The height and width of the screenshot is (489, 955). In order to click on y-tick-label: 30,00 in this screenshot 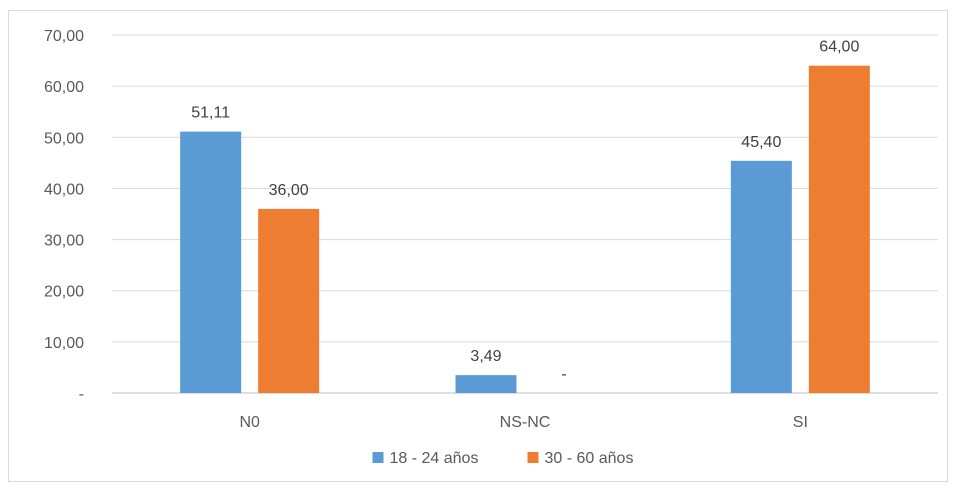, I will do `click(64, 241)`.